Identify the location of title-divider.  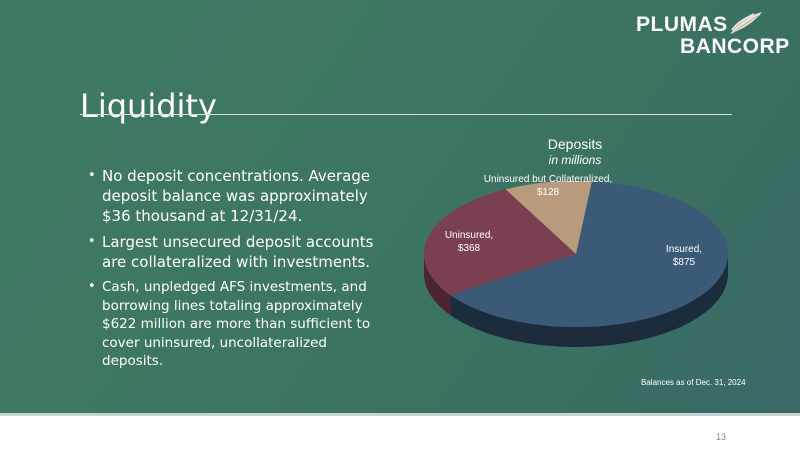
(406, 114).